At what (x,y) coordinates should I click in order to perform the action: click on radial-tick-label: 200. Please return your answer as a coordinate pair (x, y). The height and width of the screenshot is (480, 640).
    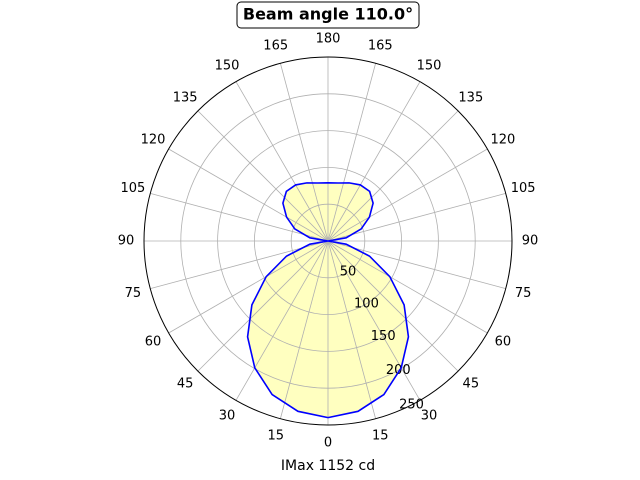
    Looking at the image, I should click on (398, 370).